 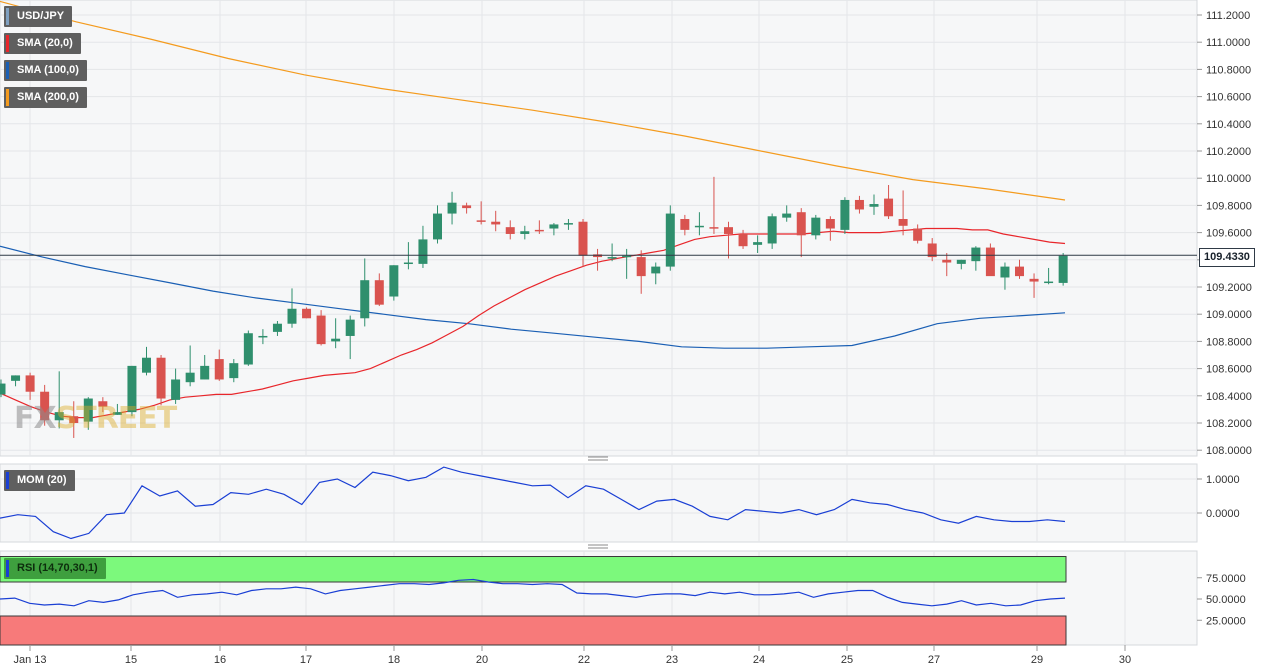 I want to click on rsi-y-tick-label: 25.0000, so click(x=1226, y=621).